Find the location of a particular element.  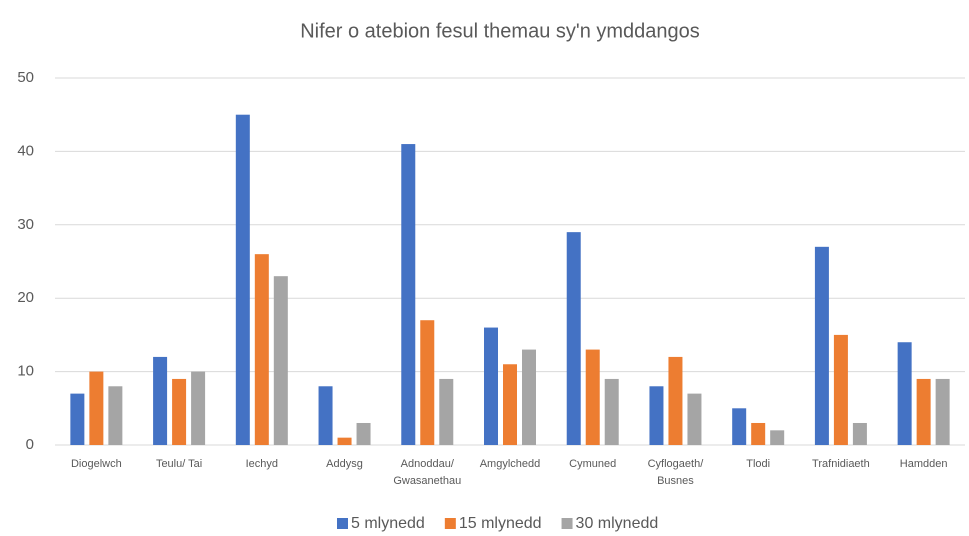

y-tick-label: 0 is located at coordinates (30, 444).